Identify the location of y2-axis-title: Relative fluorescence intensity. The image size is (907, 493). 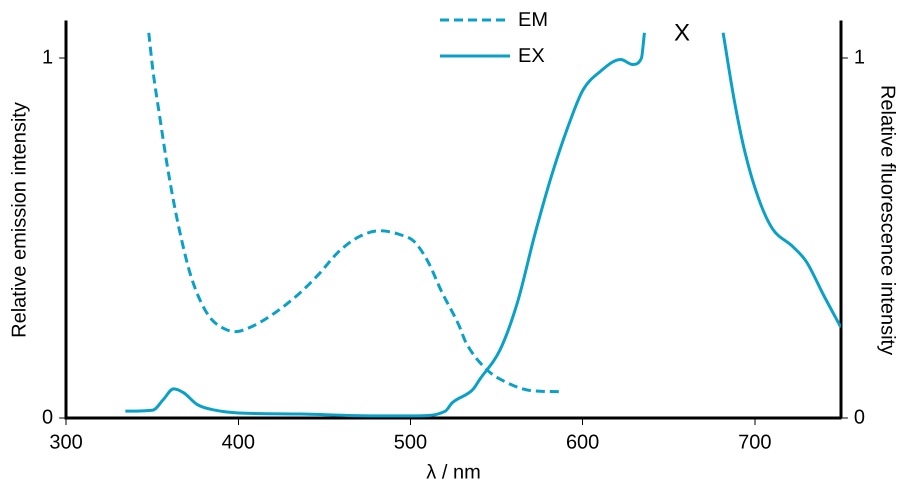
(887, 220).